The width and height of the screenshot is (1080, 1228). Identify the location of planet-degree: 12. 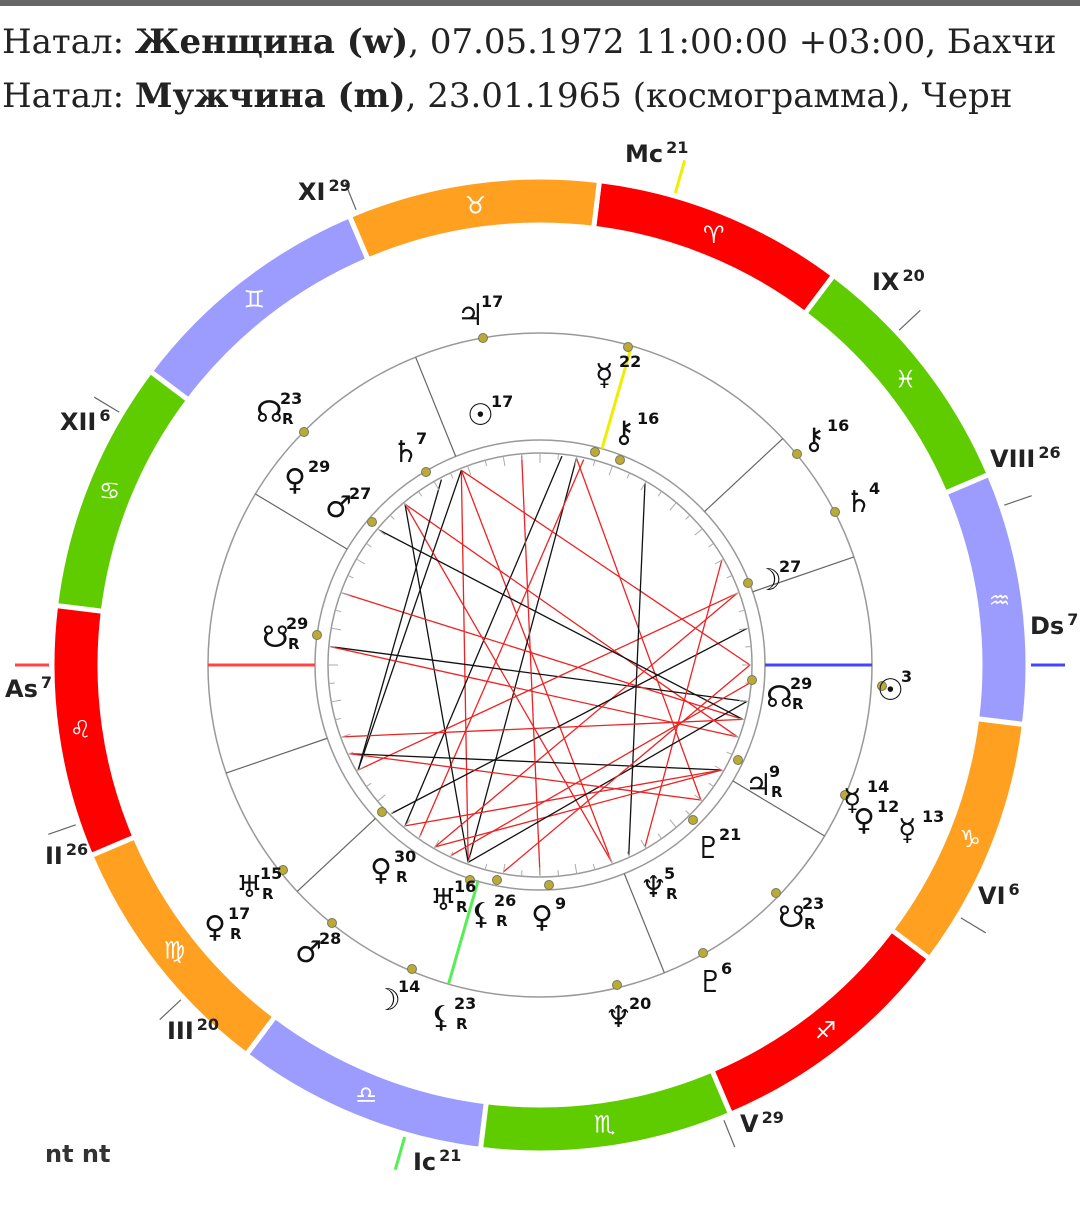
(888, 806).